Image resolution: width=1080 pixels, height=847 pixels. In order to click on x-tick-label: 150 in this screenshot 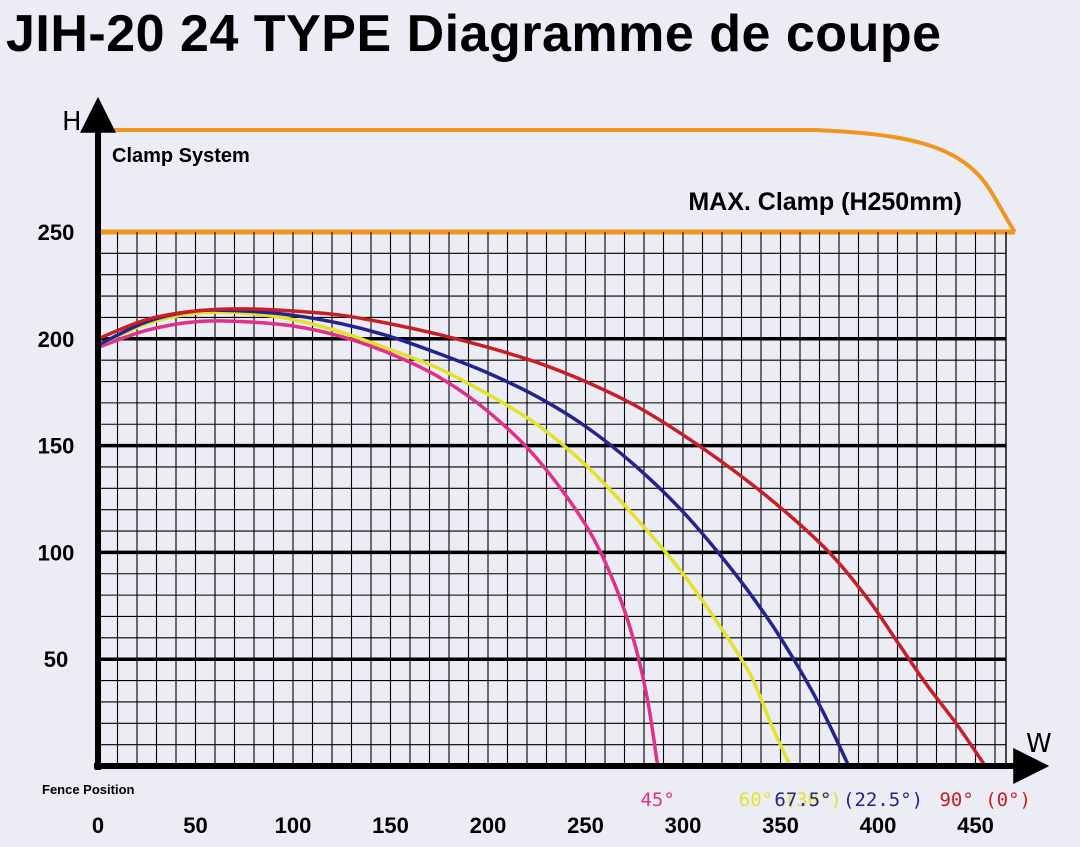, I will do `click(390, 825)`.